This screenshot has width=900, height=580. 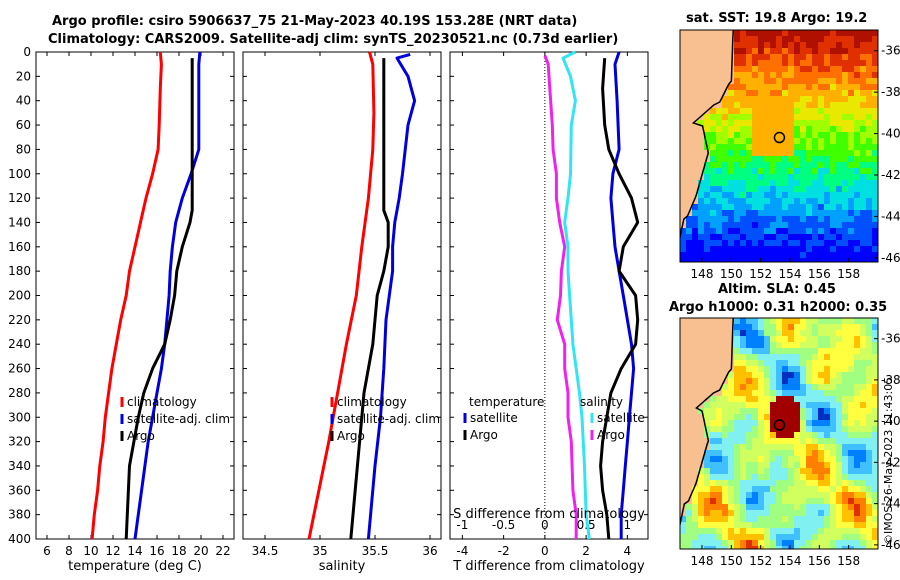 What do you see at coordinates (19, 539) in the screenshot?
I see `y-tick-label: 400` at bounding box center [19, 539].